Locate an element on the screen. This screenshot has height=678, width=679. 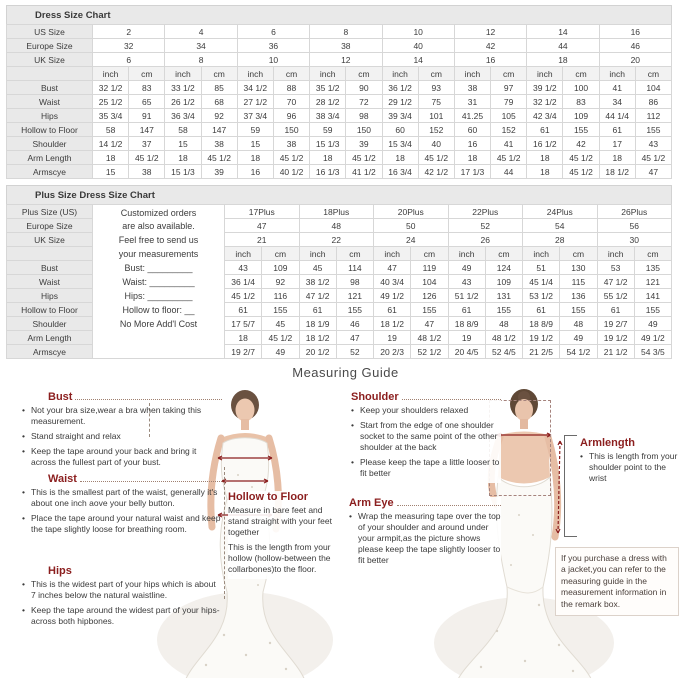
measurement-value: 105 is located at coordinates (509, 115).